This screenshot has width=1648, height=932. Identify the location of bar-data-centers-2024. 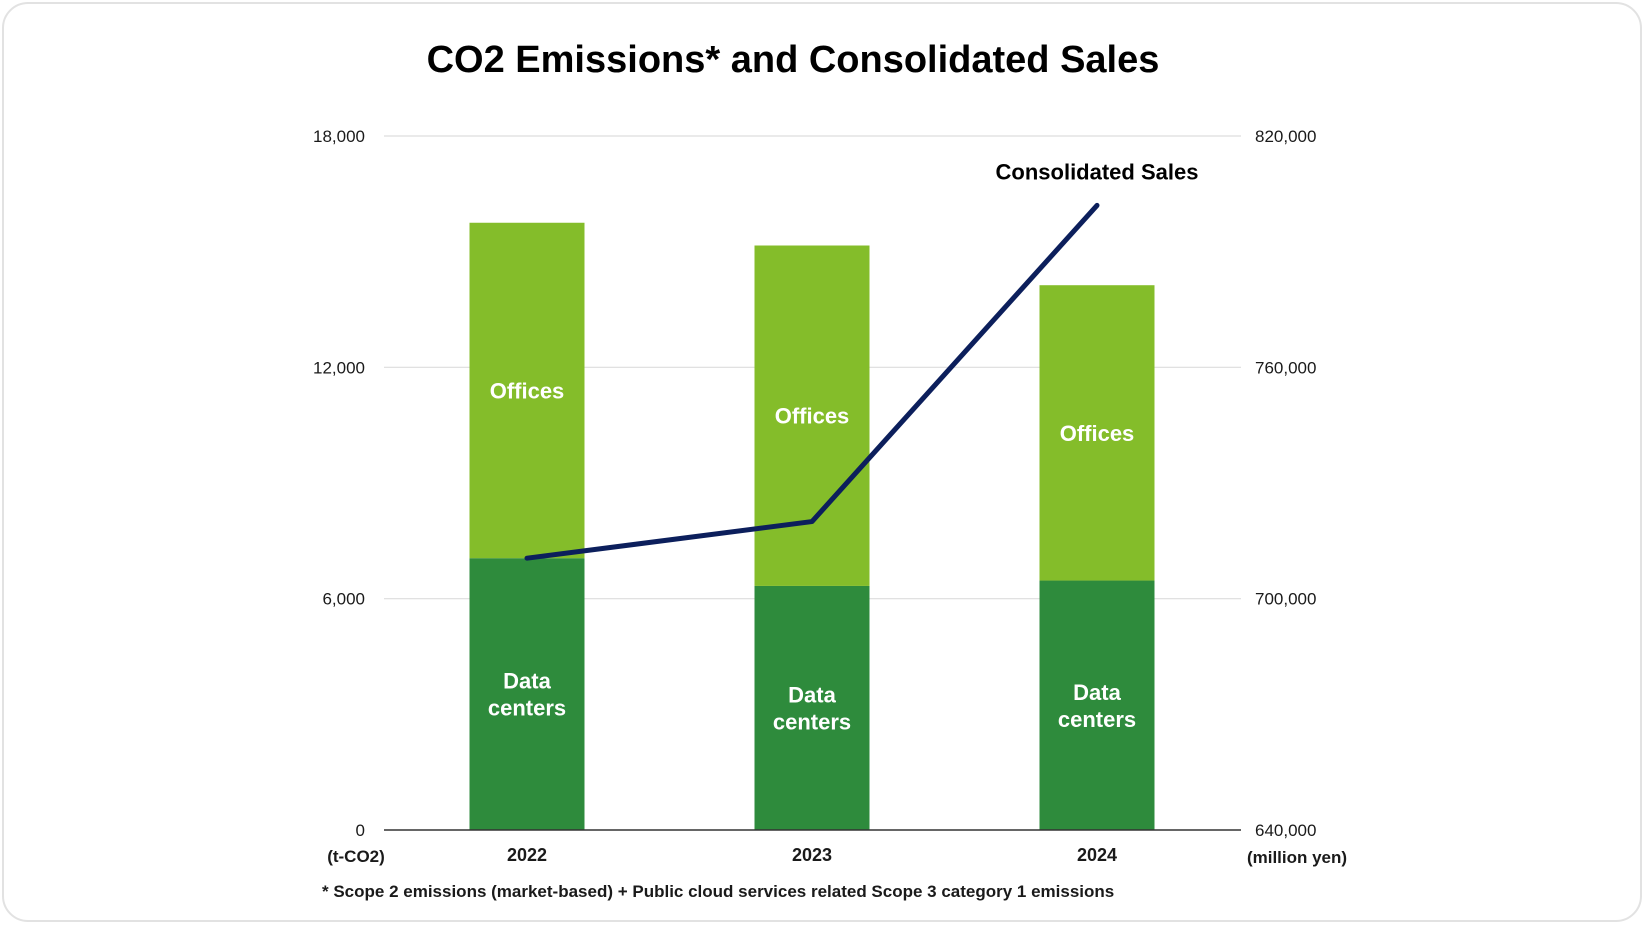
(1097, 705).